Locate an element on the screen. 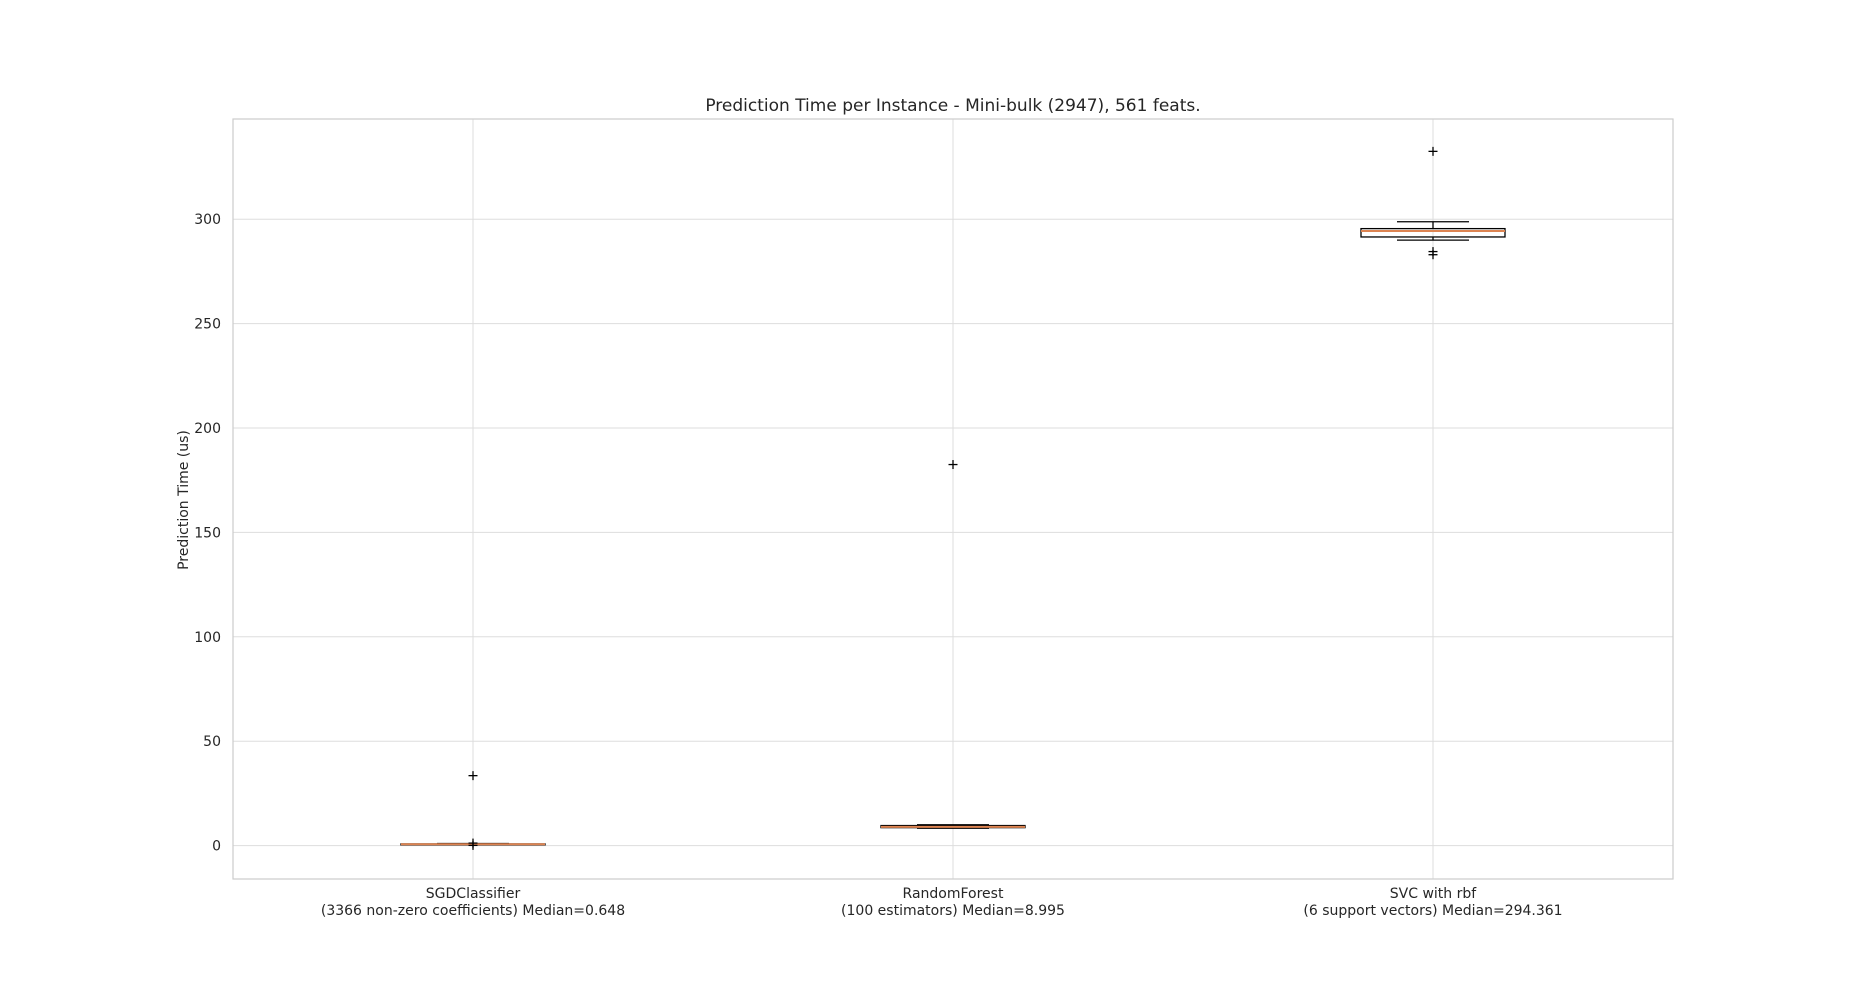 This screenshot has height=982, width=1850. y-tick-label-250: 250 is located at coordinates (207, 325).